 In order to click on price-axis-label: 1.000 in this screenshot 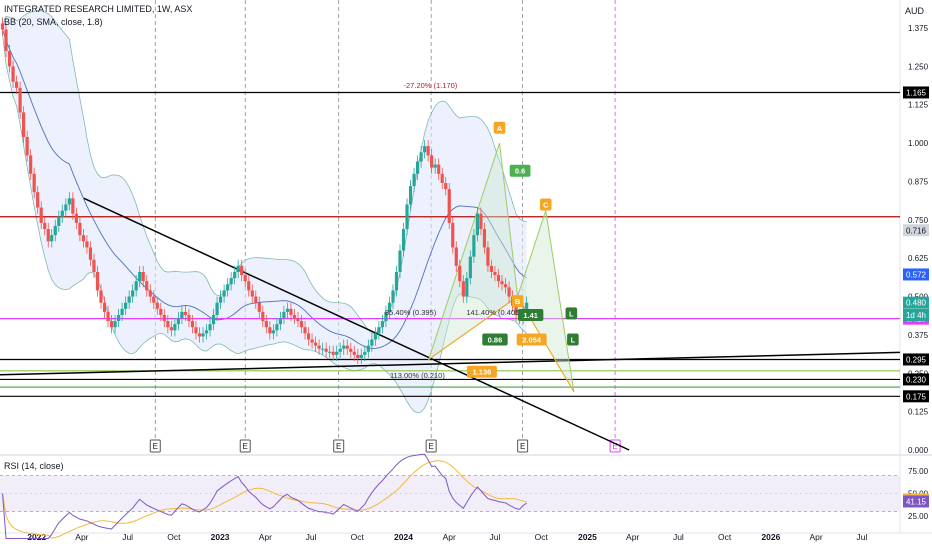, I will do `click(918, 143)`.